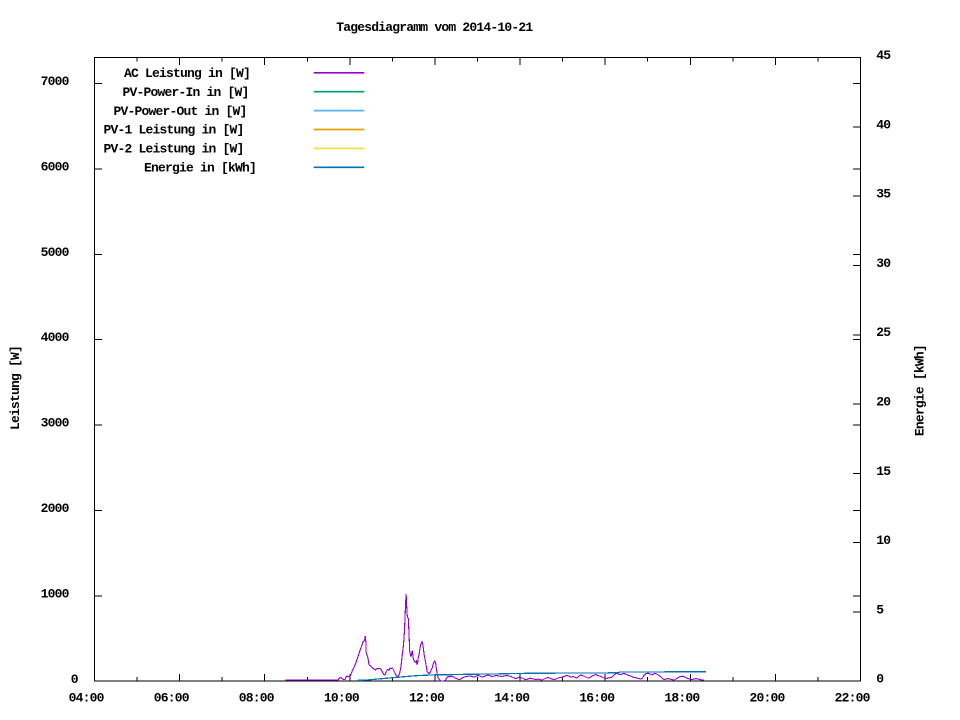 Image resolution: width=960 pixels, height=720 pixels. I want to click on svg-text: 7000, so click(55, 81).